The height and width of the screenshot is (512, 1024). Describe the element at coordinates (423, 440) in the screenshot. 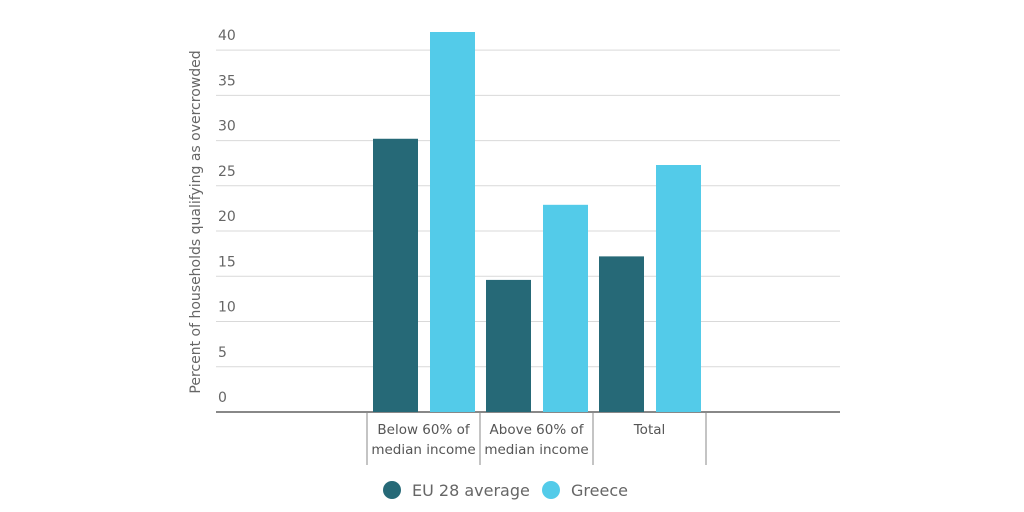

I see `x-tick-label: Below 60% of median income` at that location.